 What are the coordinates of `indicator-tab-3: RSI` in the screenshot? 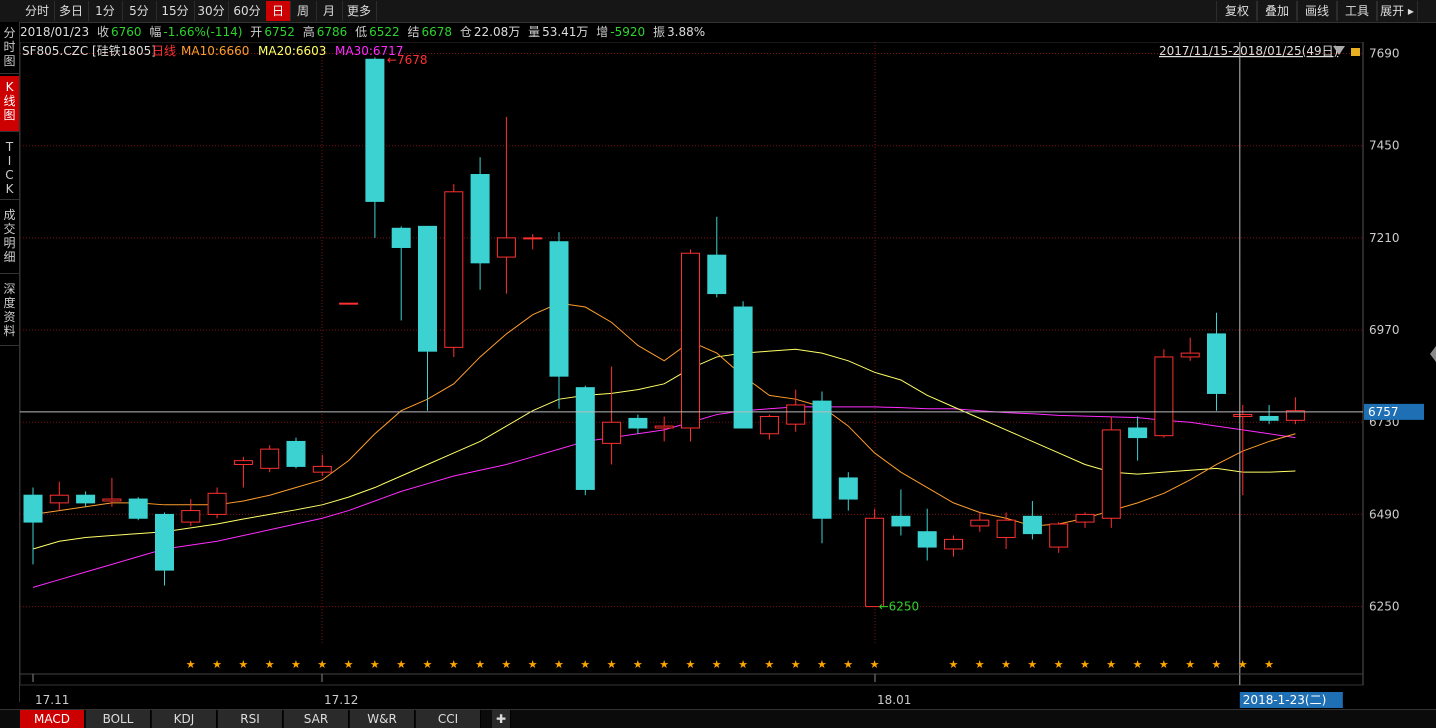 It's located at (250, 719).